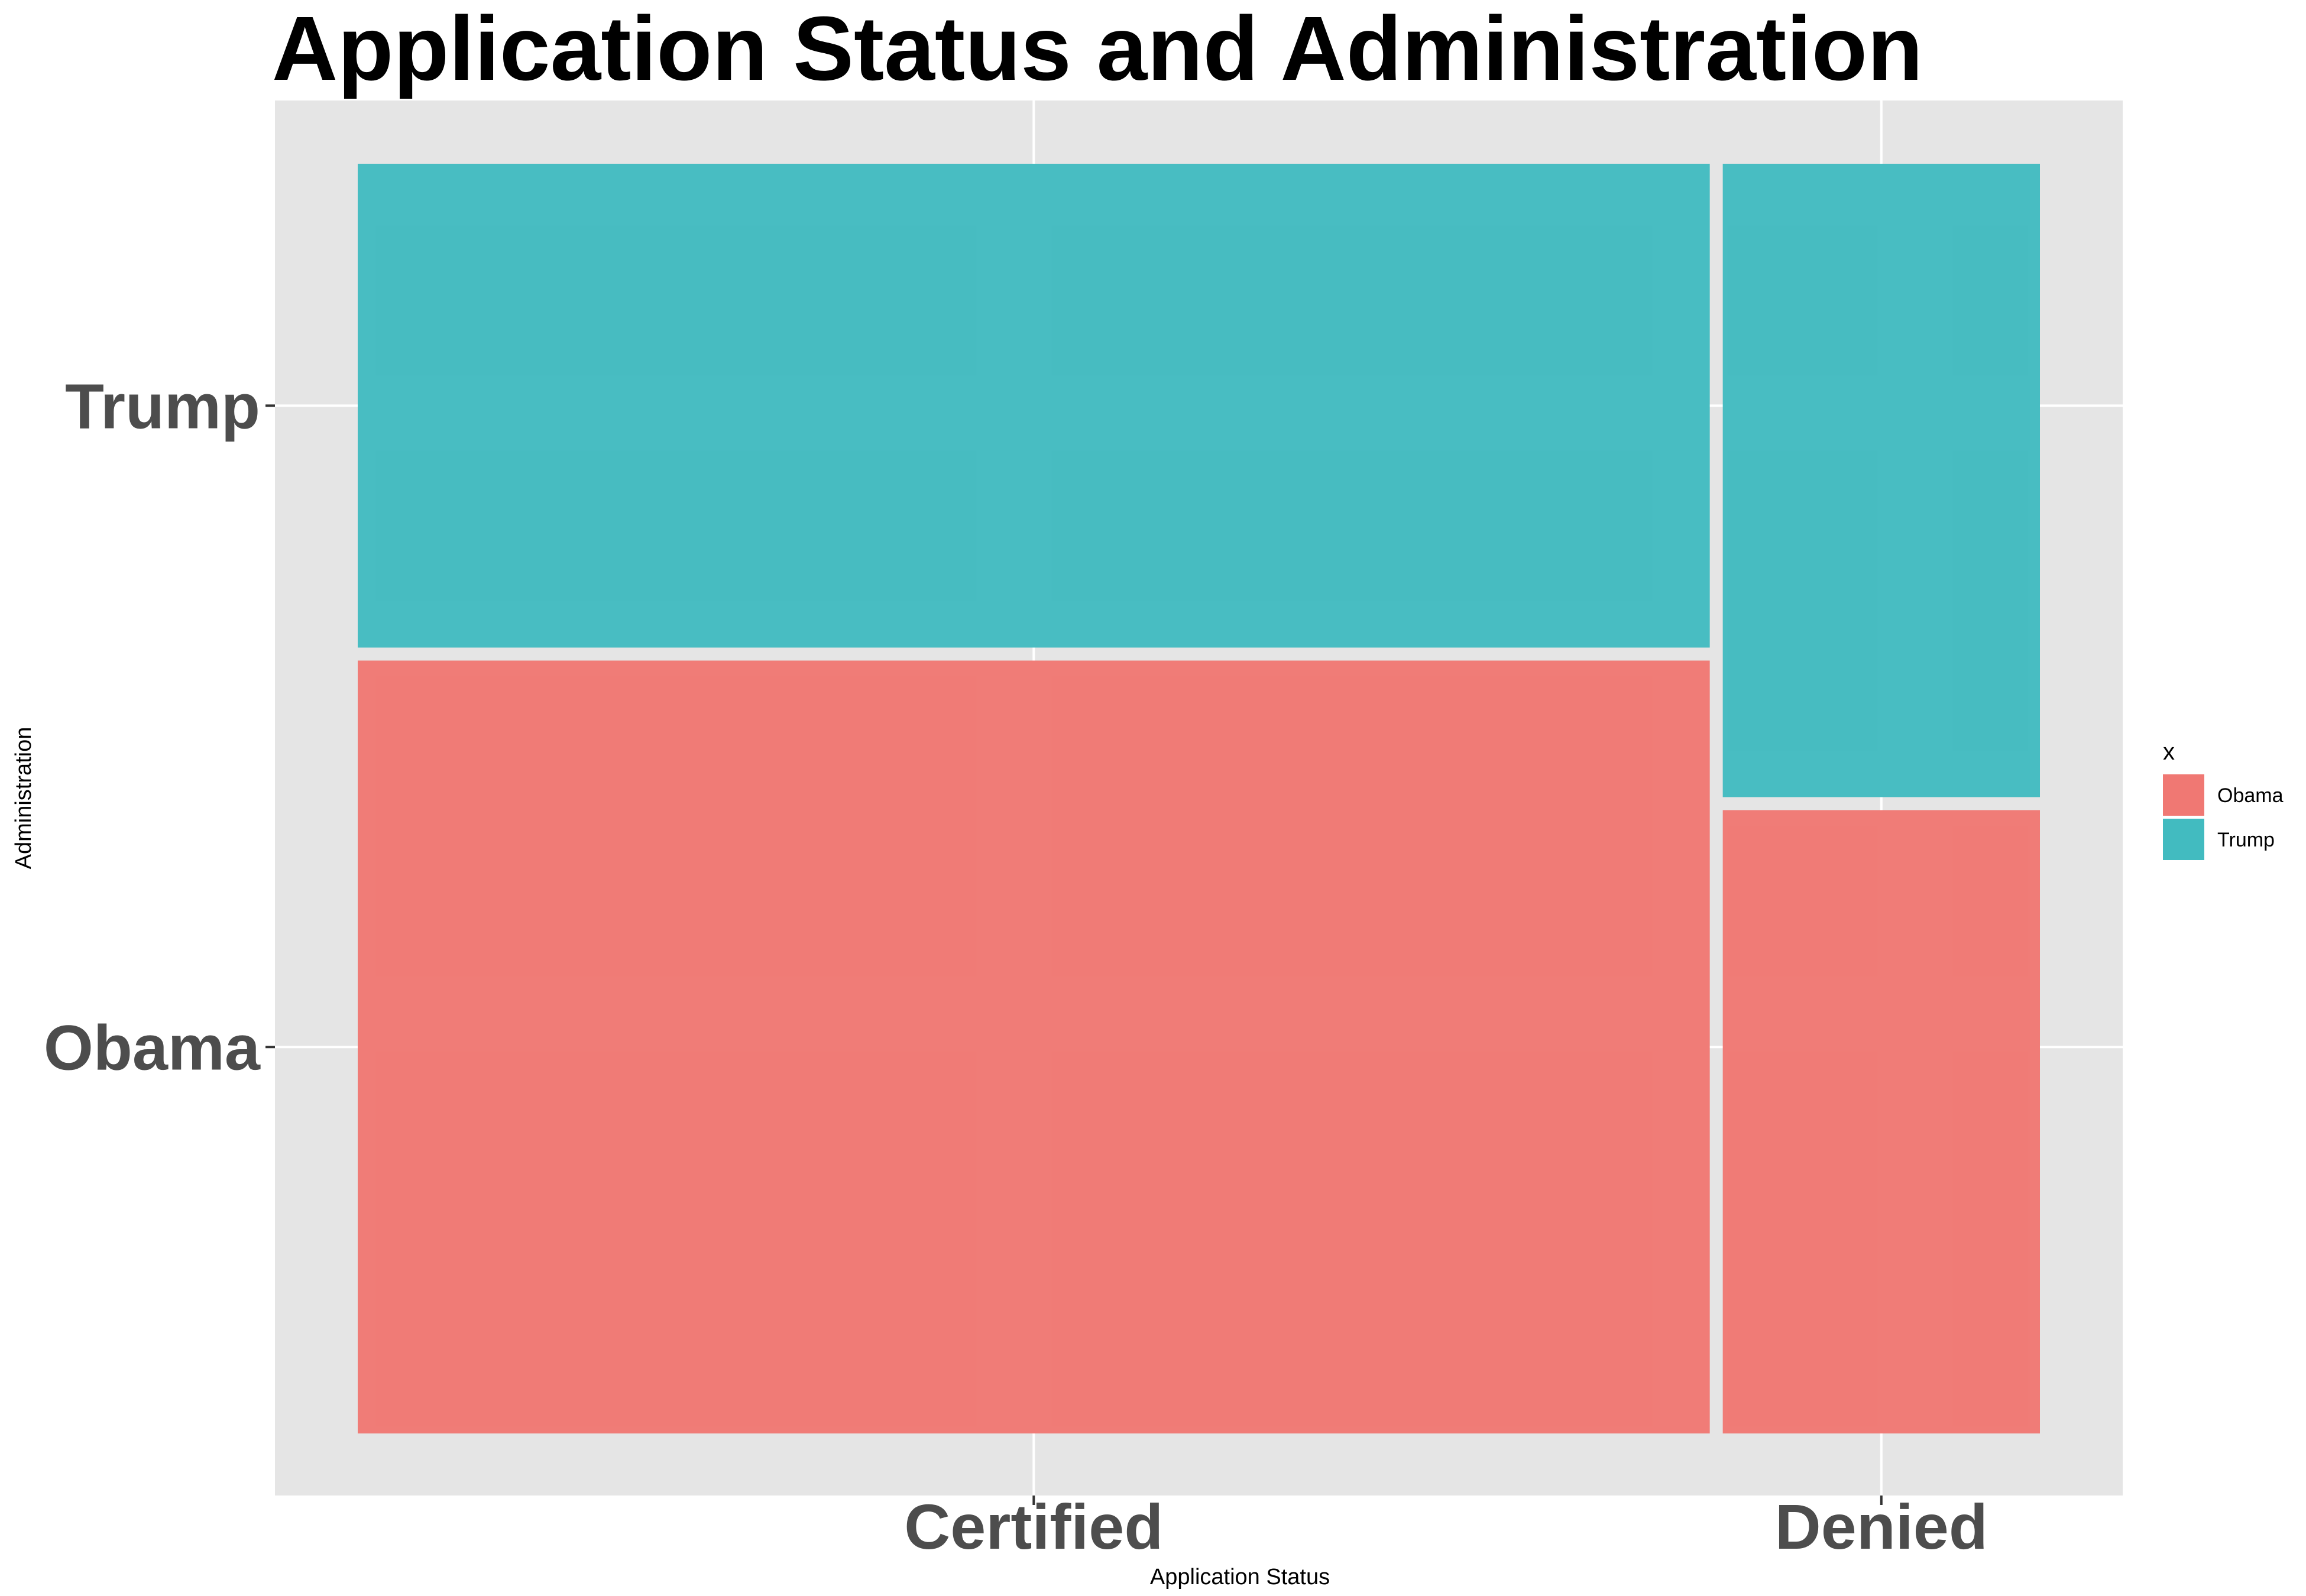  What do you see at coordinates (1097, 49) in the screenshot?
I see `chart-title: Application Status and Administration` at bounding box center [1097, 49].